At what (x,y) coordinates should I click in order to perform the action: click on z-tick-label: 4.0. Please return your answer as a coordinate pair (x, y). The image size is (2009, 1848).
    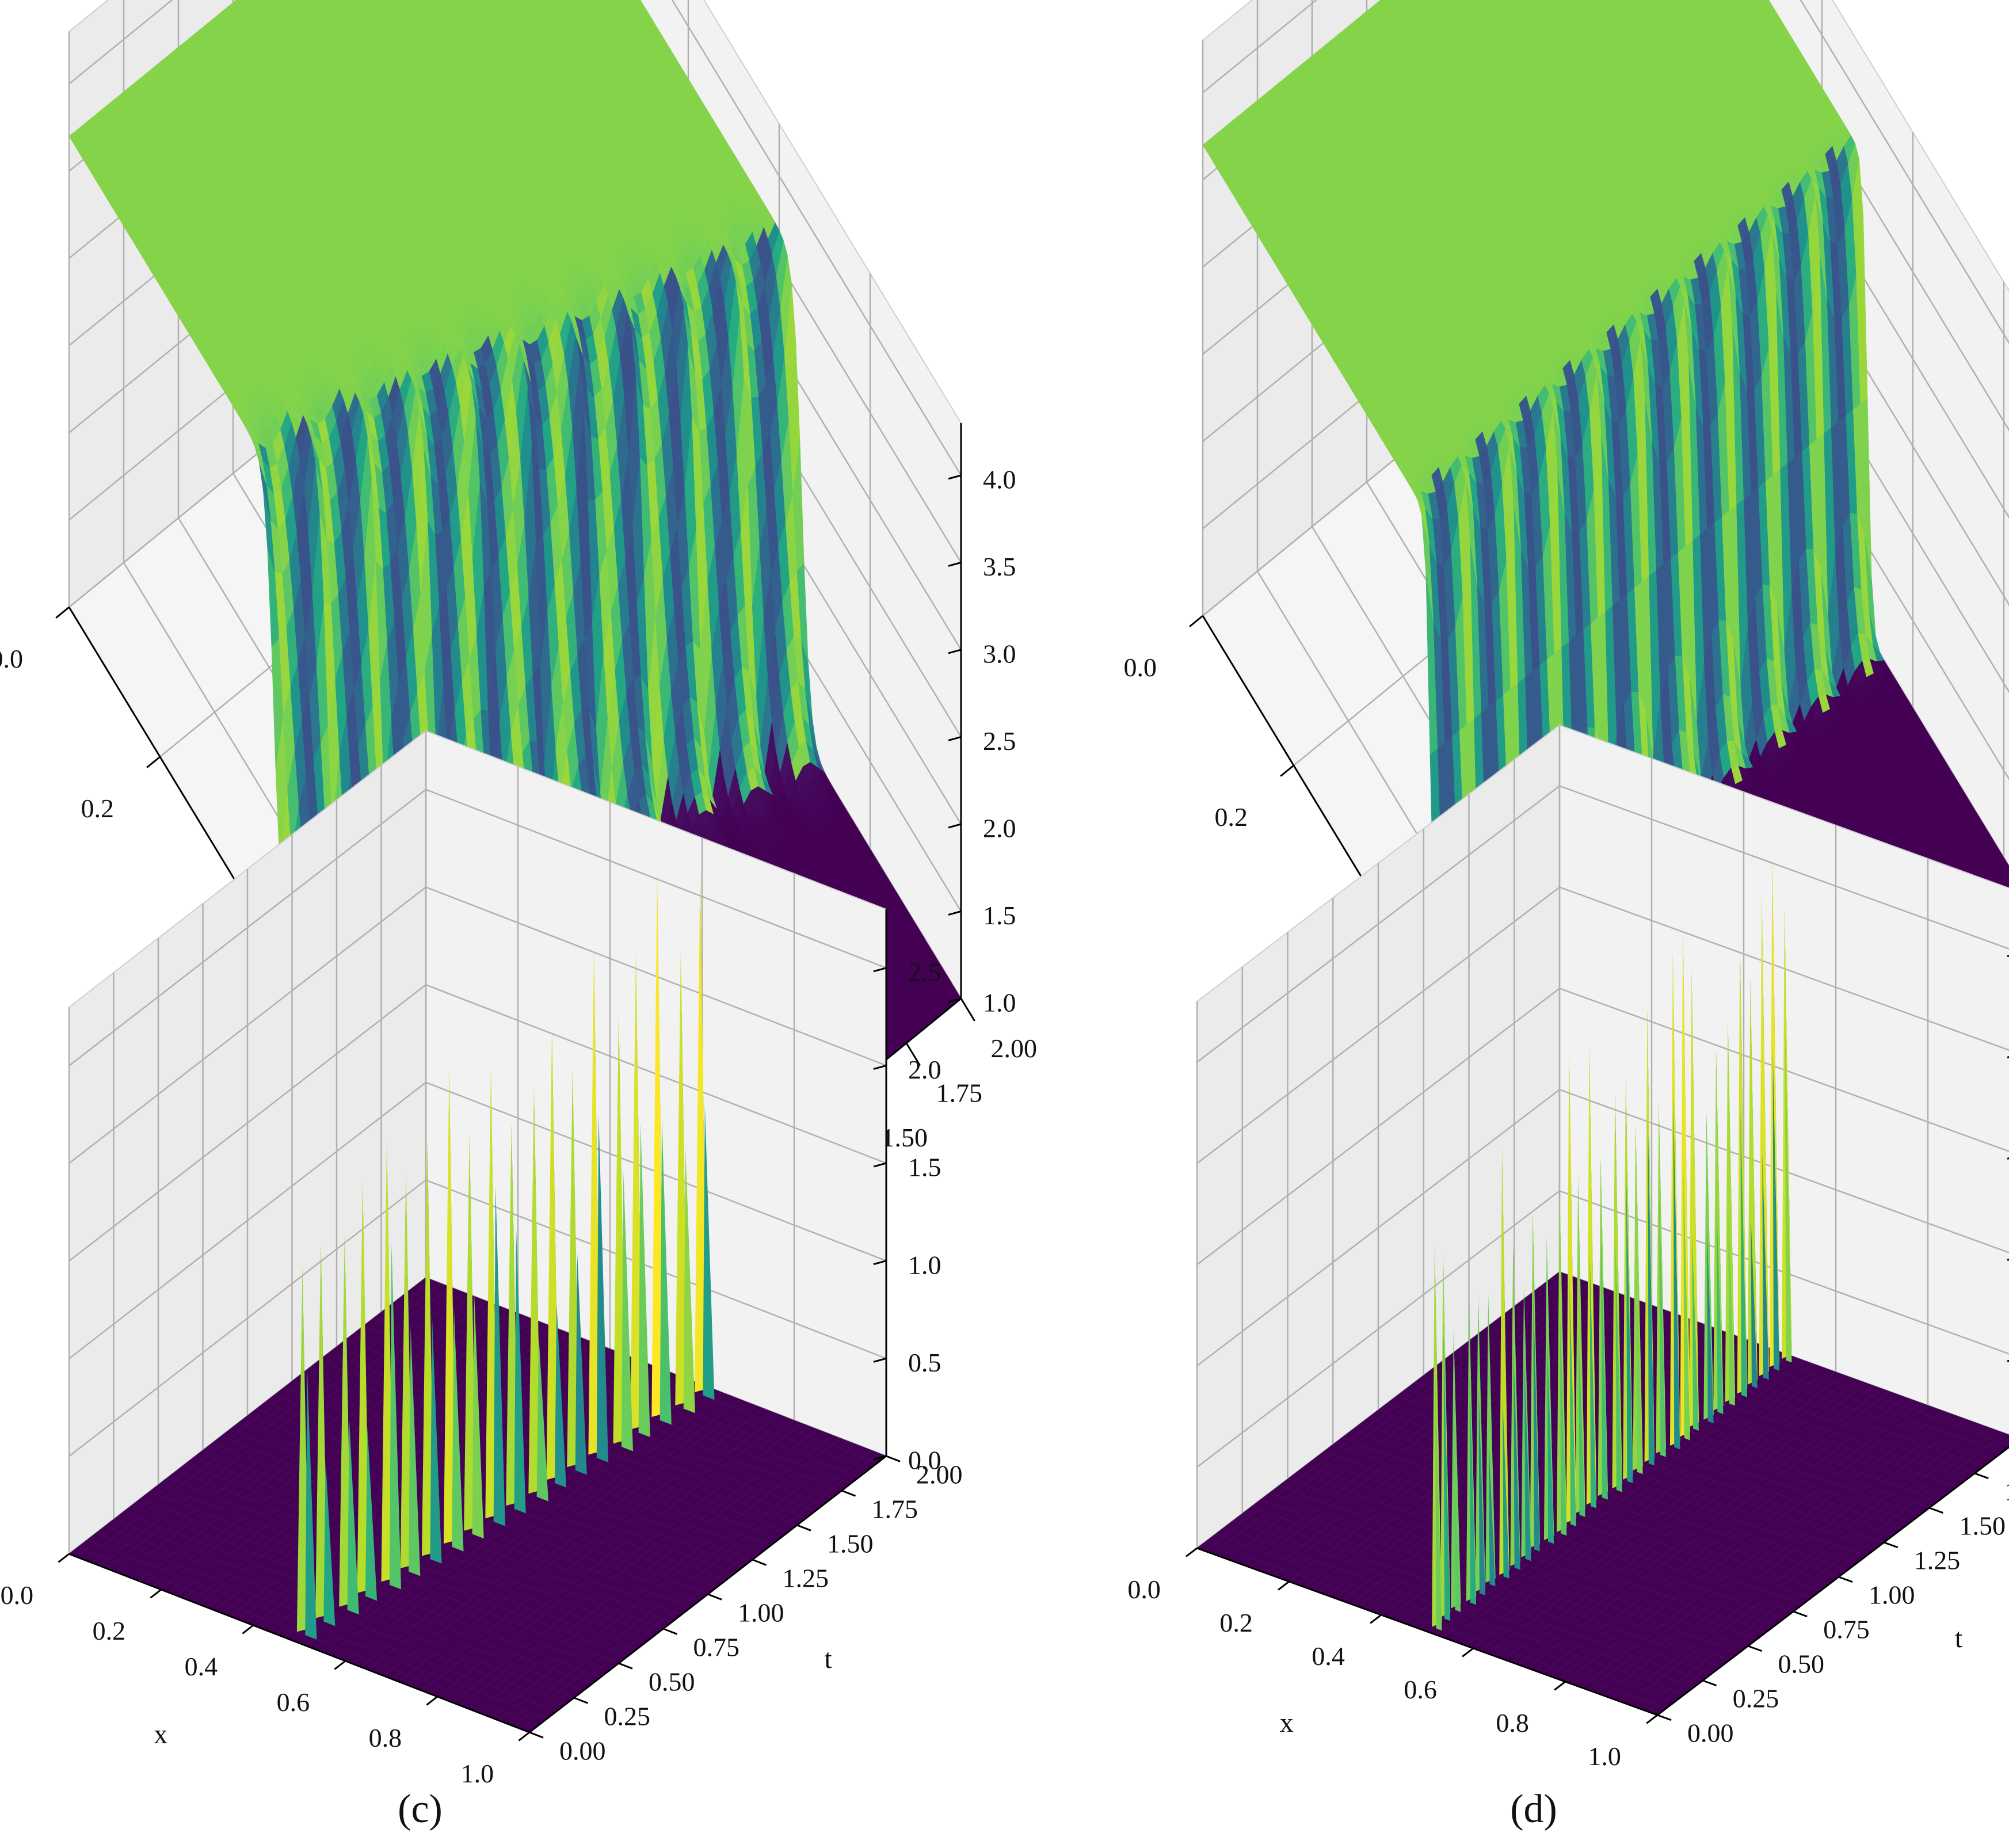
    Looking at the image, I should click on (1000, 479).